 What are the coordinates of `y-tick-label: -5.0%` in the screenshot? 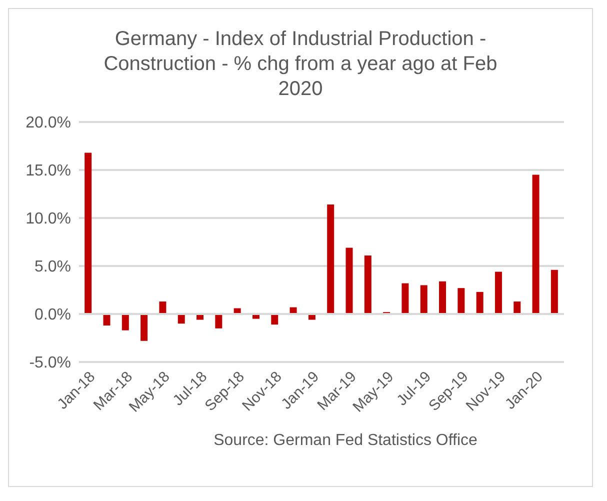 It's located at (50, 363).